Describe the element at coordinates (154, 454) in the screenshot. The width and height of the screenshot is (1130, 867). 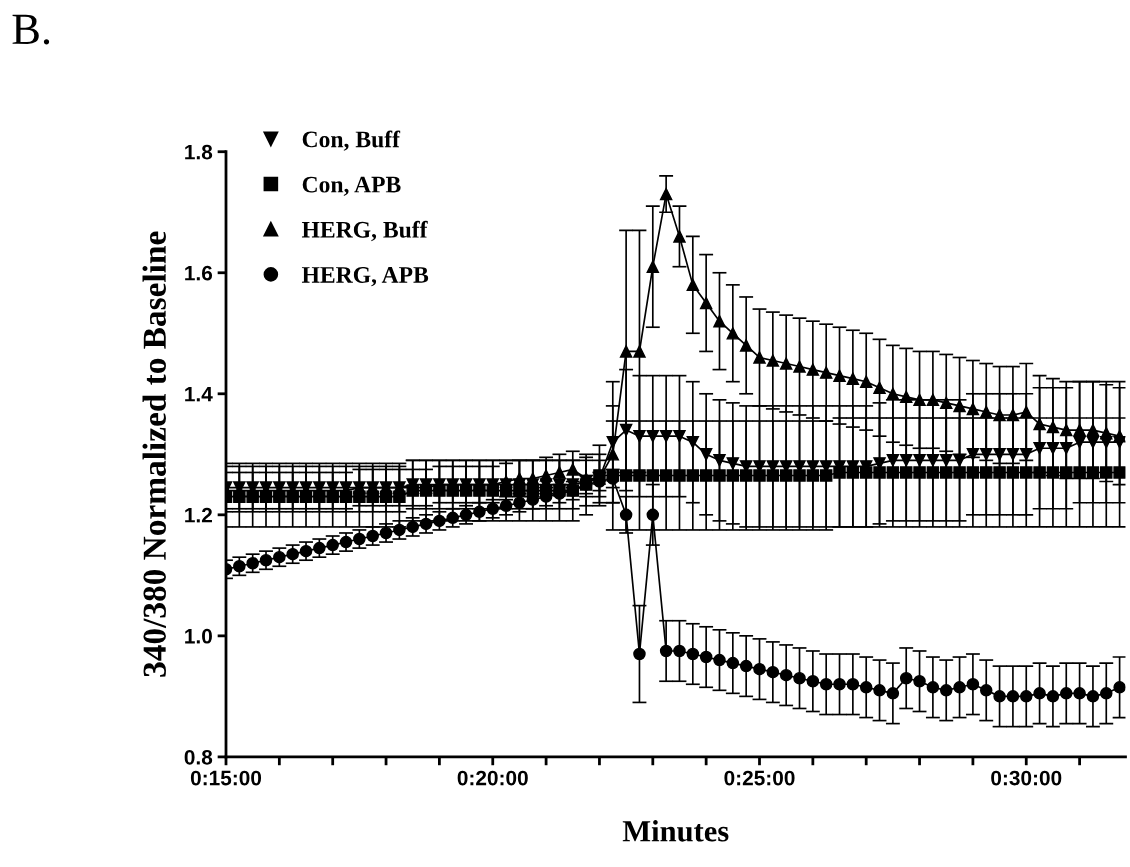
I see `y-axis-title: 340/380 Normalized to Baseline` at that location.